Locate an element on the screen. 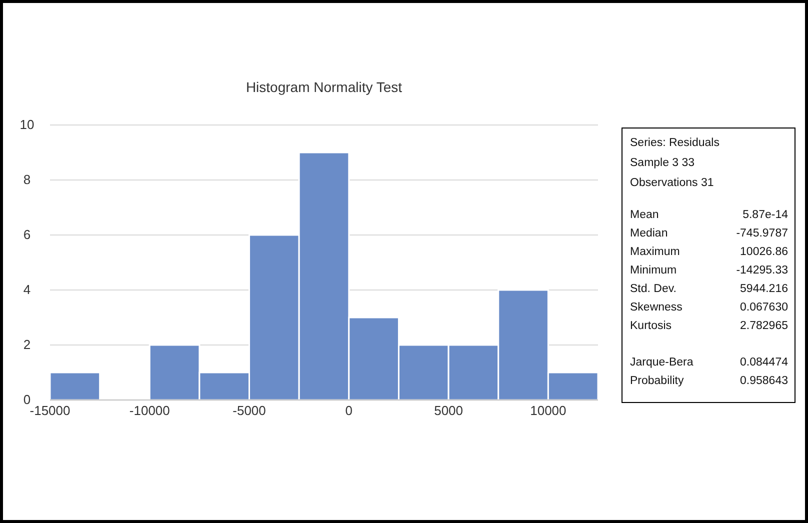 The image size is (808, 523). x-tick-label: -5000 is located at coordinates (249, 410).